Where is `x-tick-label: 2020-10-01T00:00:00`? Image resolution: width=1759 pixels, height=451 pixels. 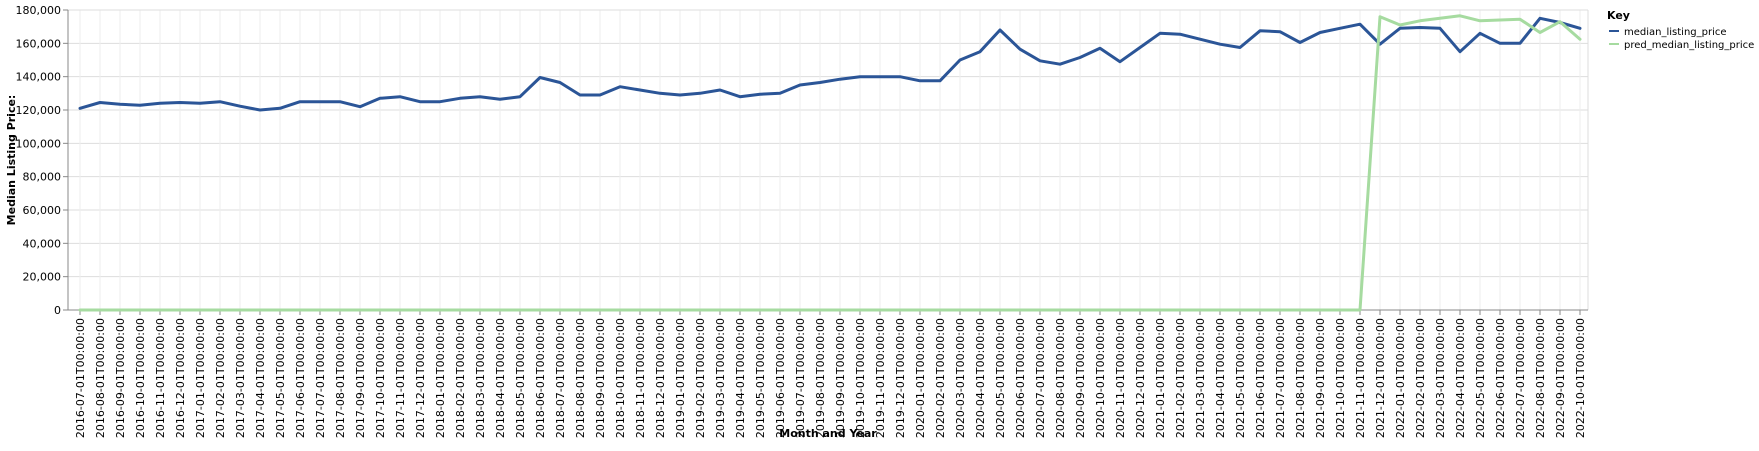
x-tick-label: 2020-10-01T00:00:00 is located at coordinates (1100, 378).